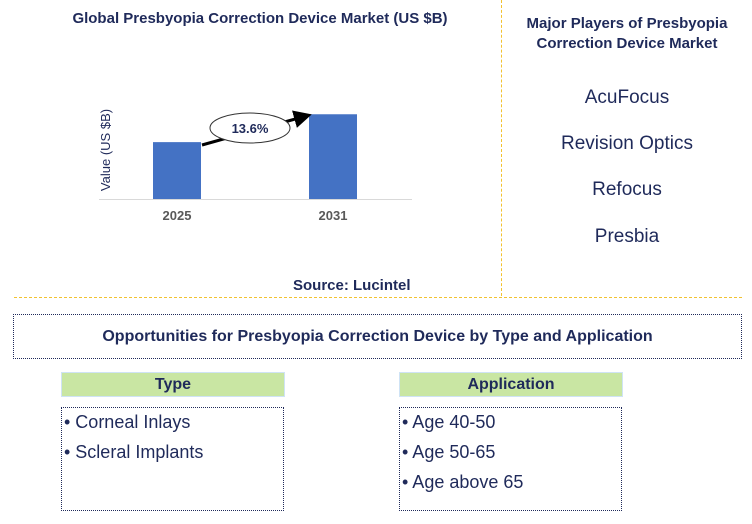  What do you see at coordinates (177, 170) in the screenshot?
I see `bar-2025` at bounding box center [177, 170].